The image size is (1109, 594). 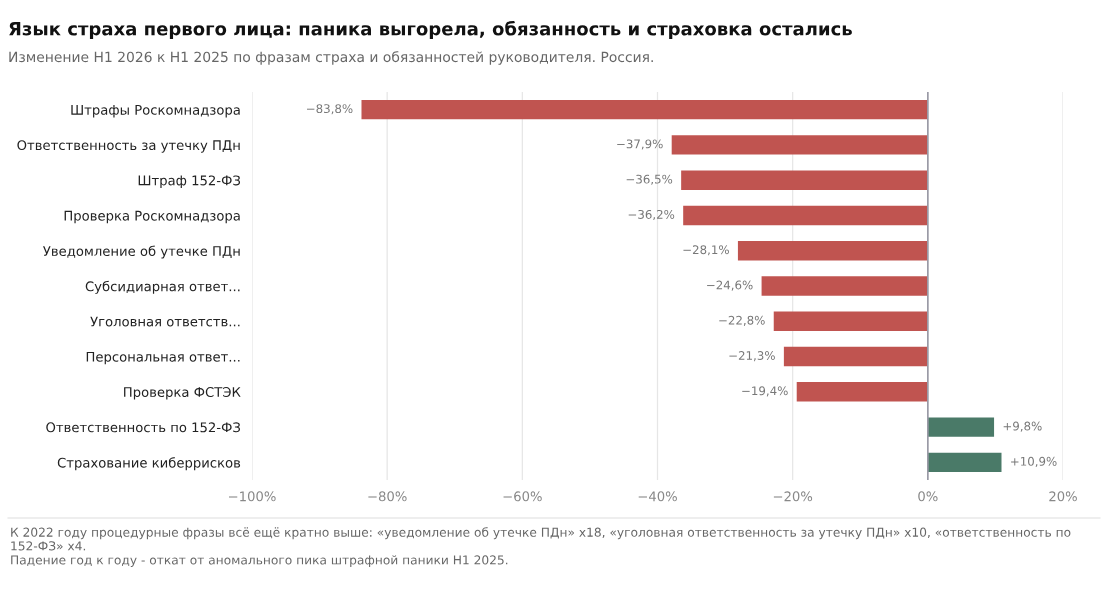 What do you see at coordinates (128, 146) in the screenshot?
I see `y-tick-label: Ответственность за утечку ПДн` at bounding box center [128, 146].